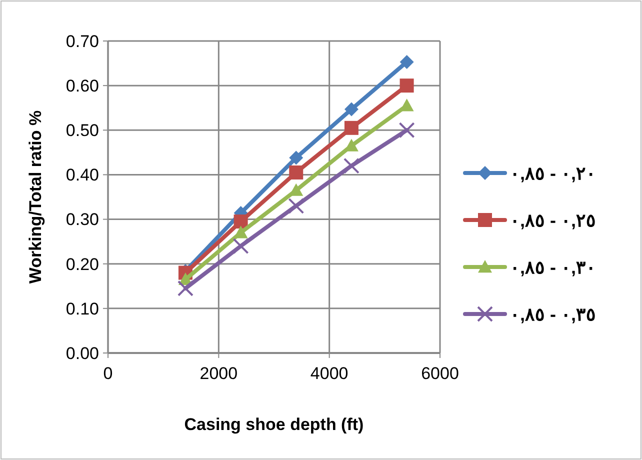 The height and width of the screenshot is (460, 642). What do you see at coordinates (274, 424) in the screenshot?
I see `x-axis-title: Casing shoe depth (ft)` at bounding box center [274, 424].